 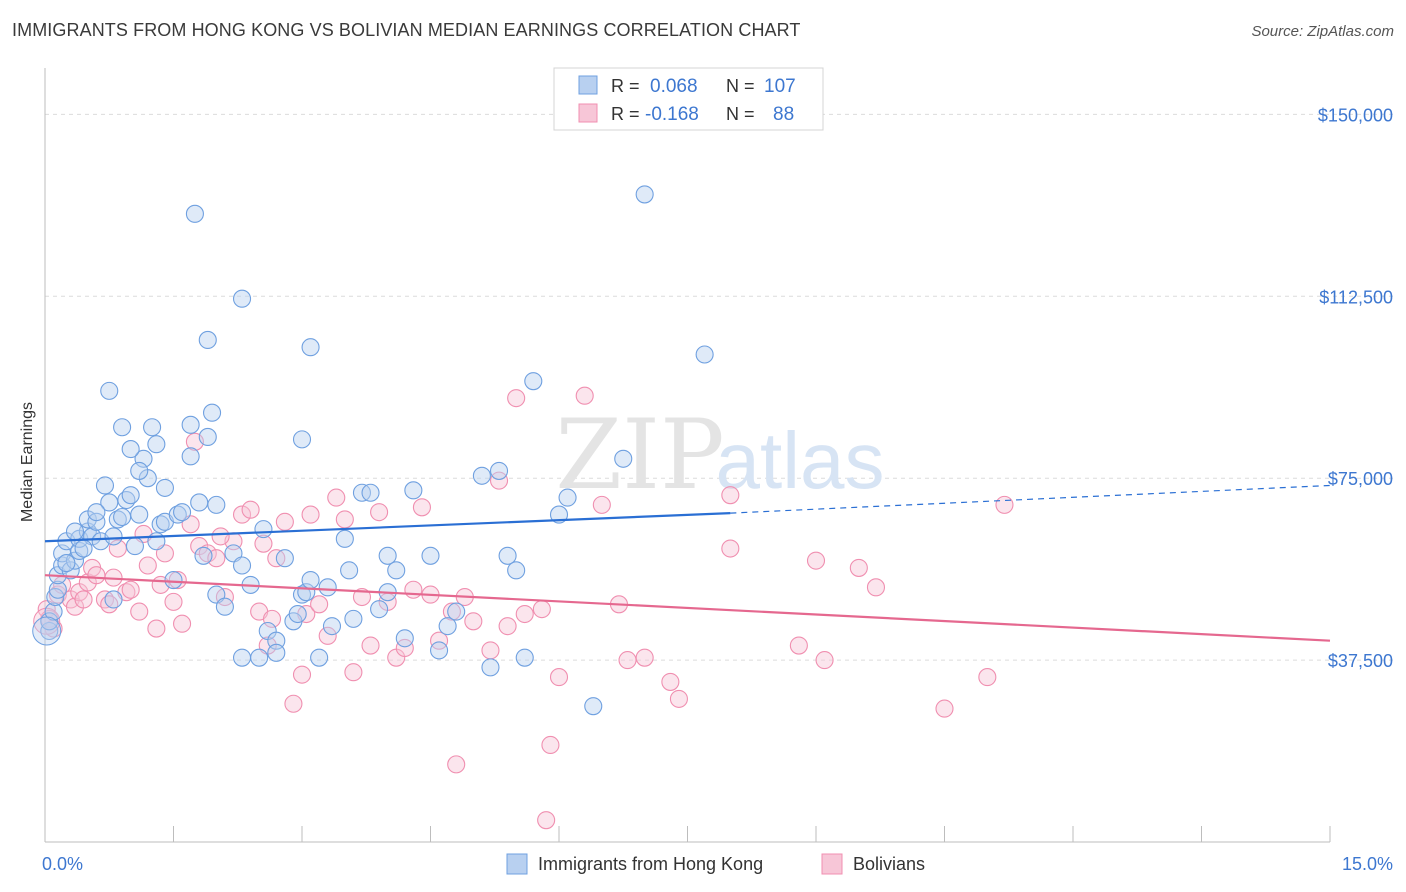 I want to click on watermark: ZIP atlas, so click(x=719, y=455).